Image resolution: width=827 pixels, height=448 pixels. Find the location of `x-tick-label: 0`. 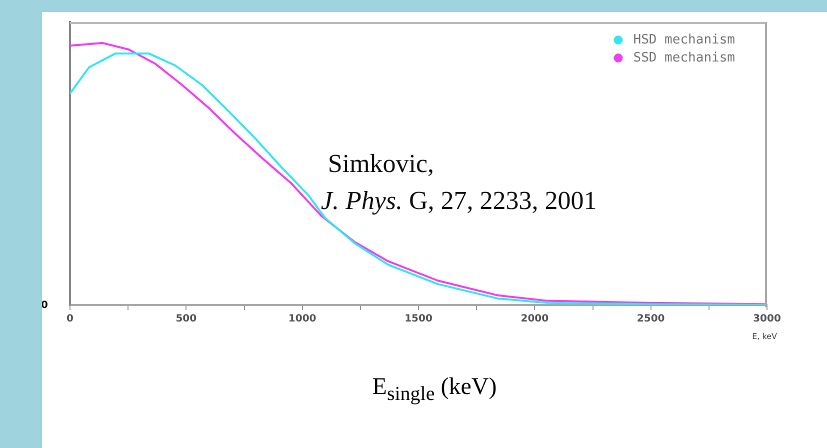

x-tick-label: 0 is located at coordinates (70, 319).